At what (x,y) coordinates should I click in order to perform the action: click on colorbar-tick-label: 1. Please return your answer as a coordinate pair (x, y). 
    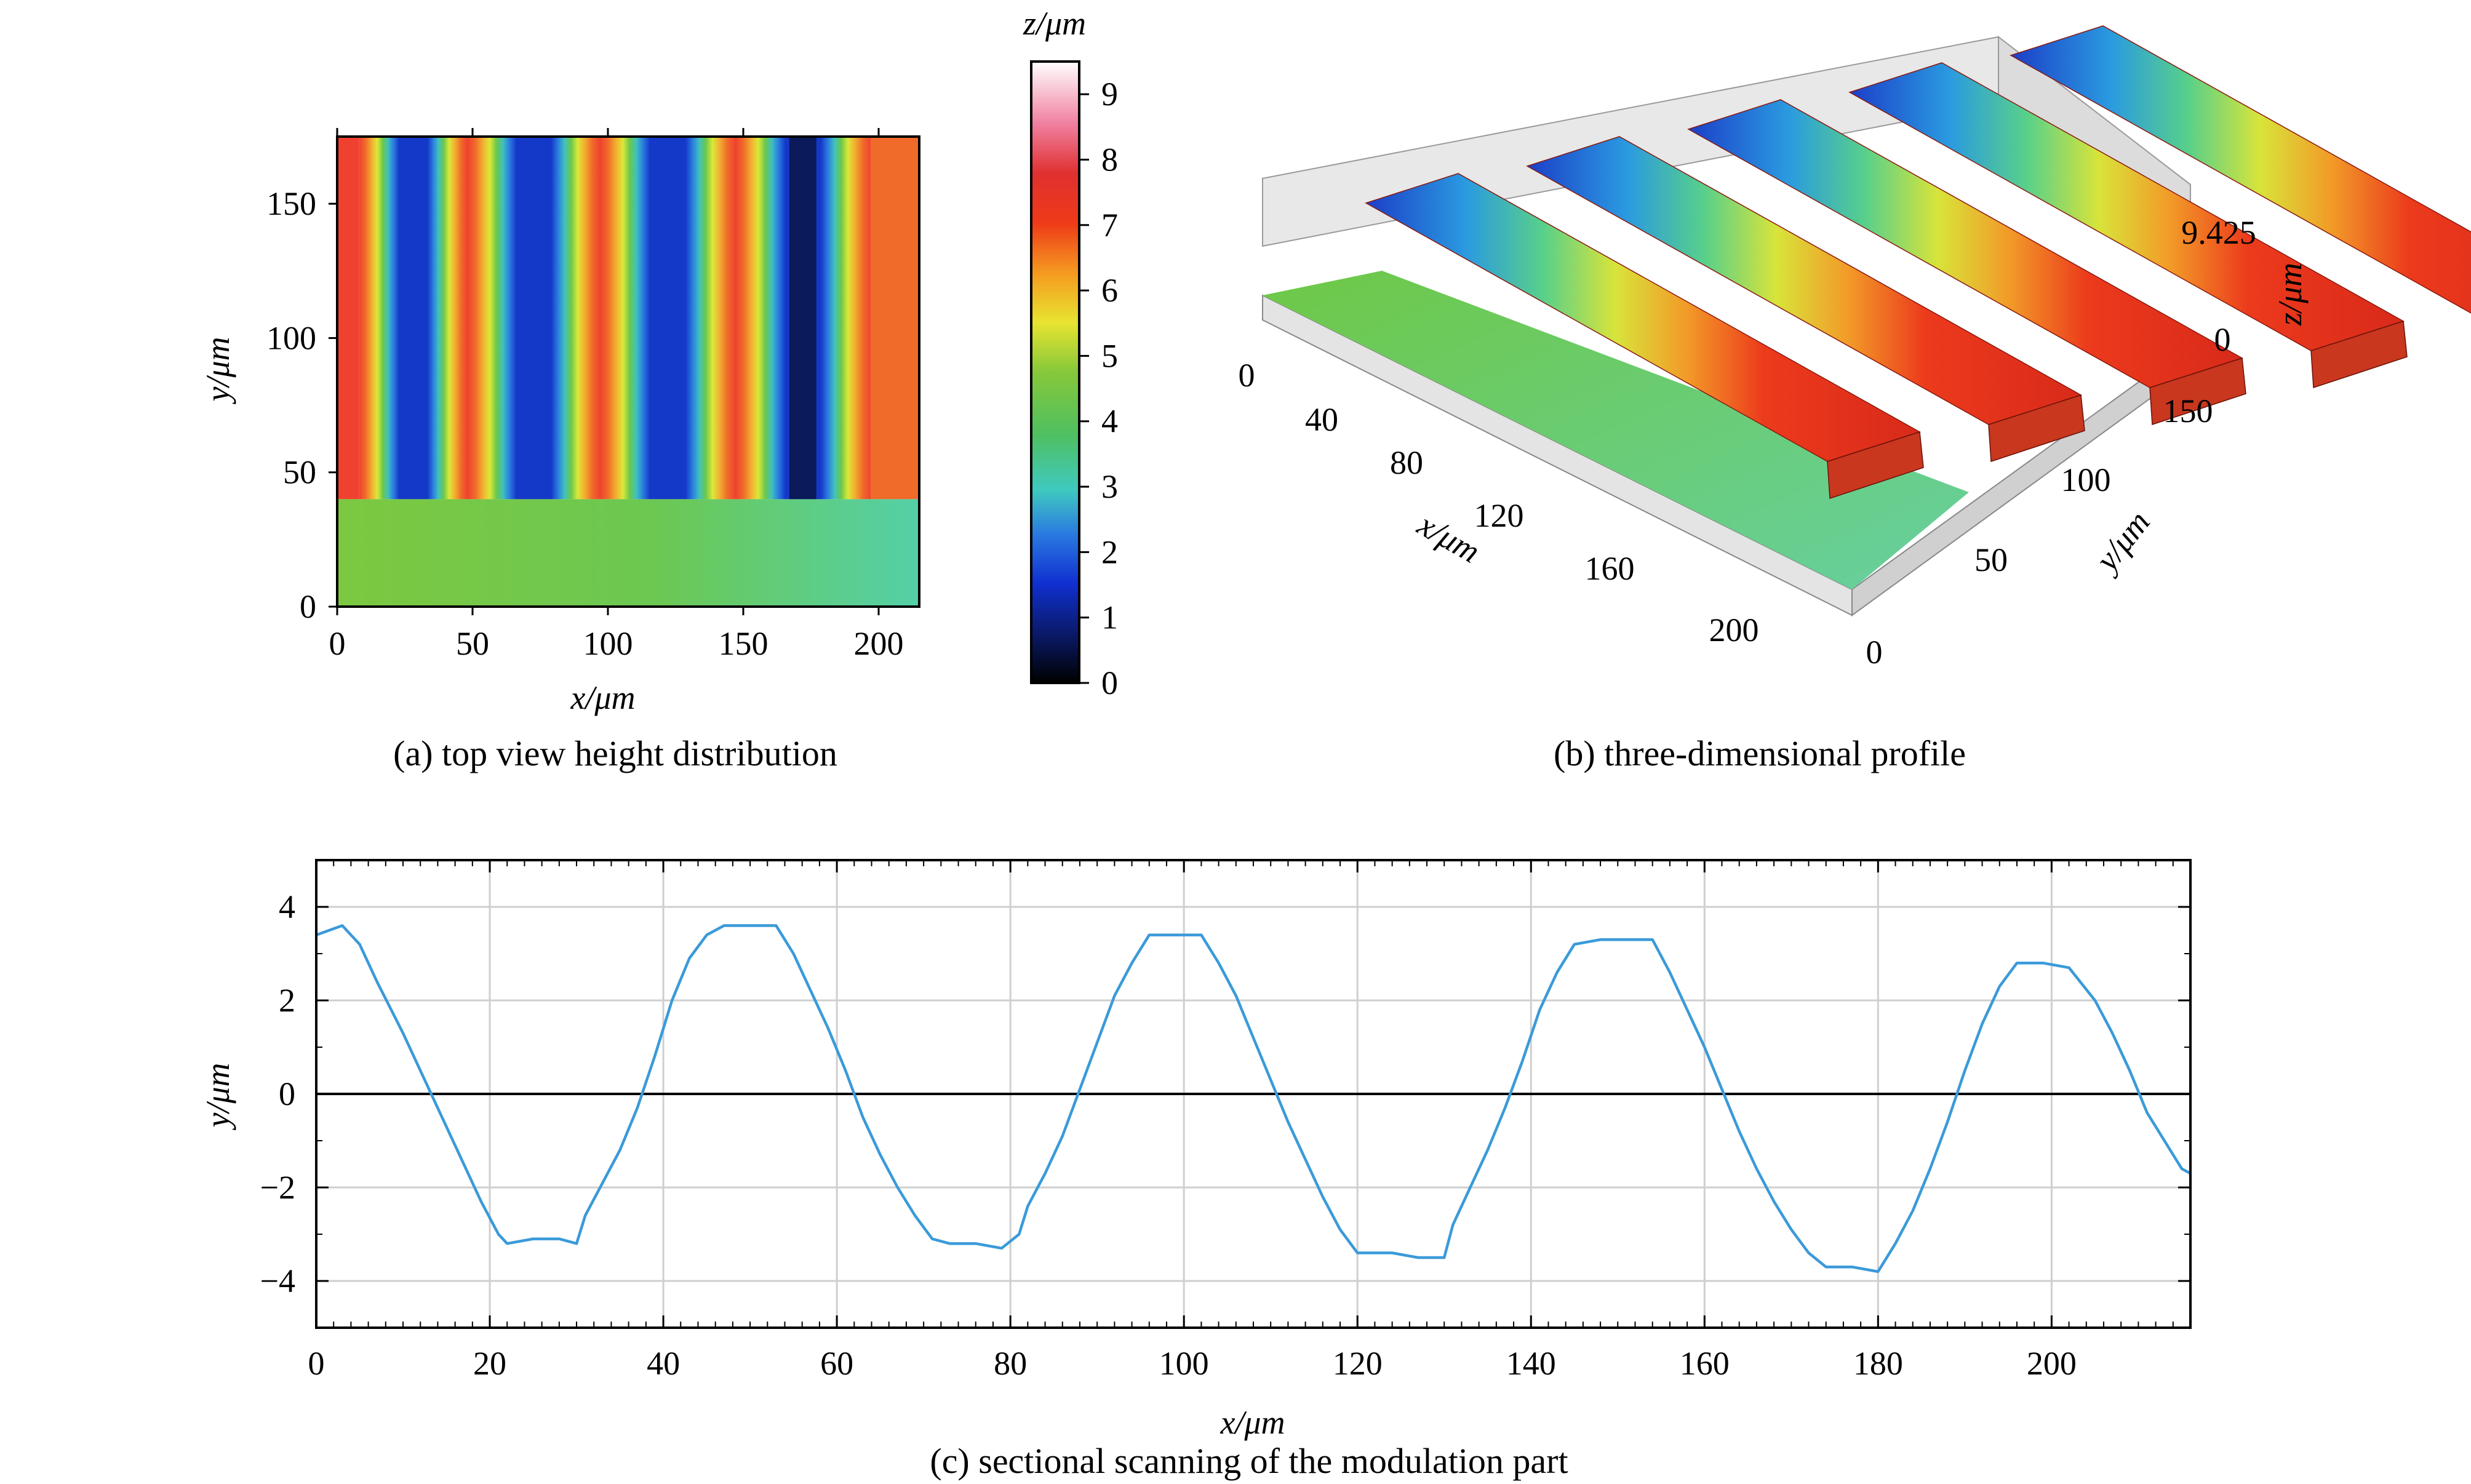
    Looking at the image, I should click on (1109, 617).